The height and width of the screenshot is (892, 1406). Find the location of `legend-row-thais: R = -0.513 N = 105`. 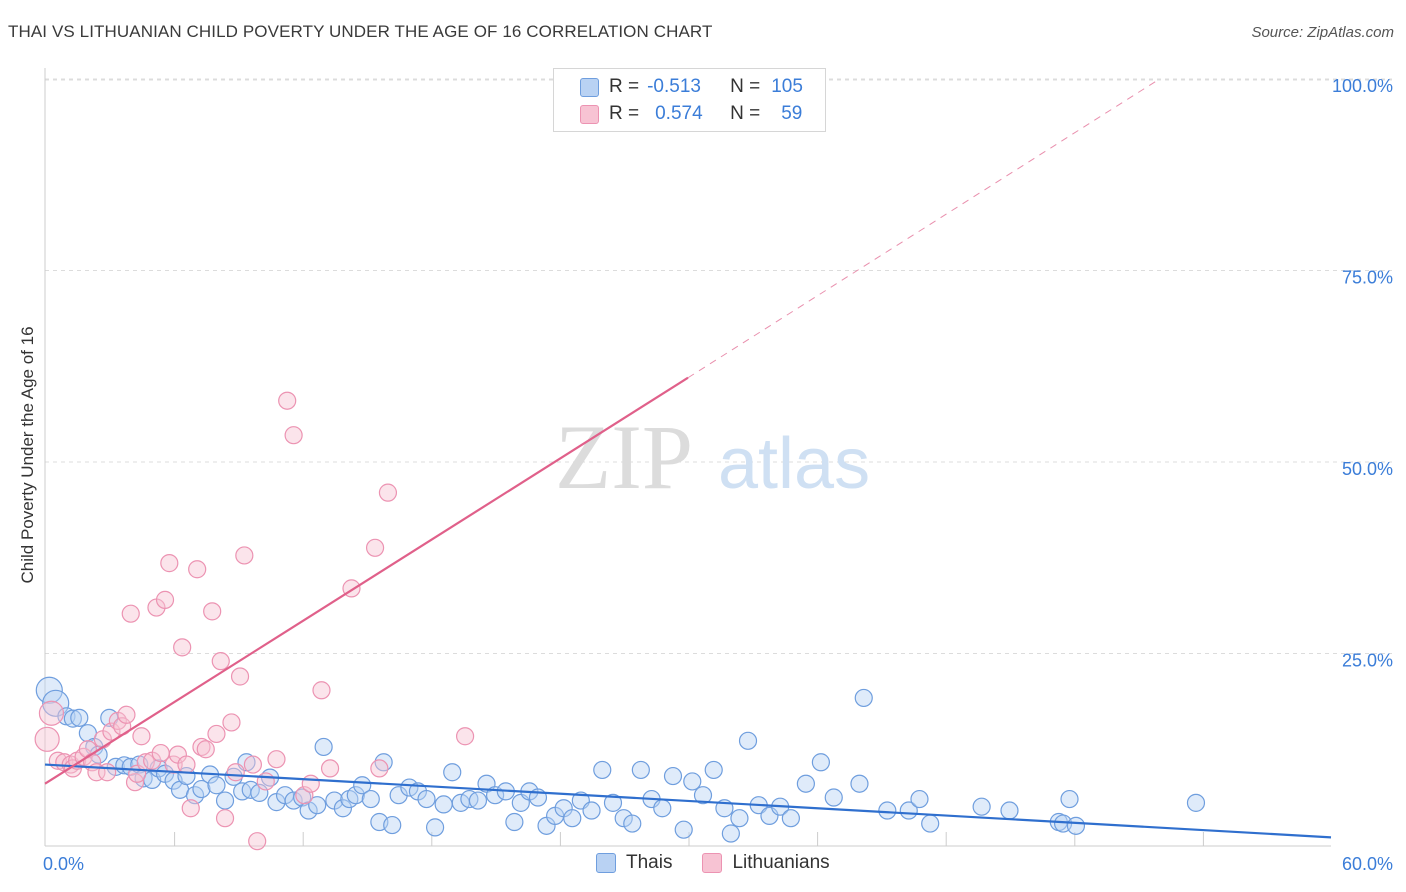

legend-row-thais: R = -0.513 N = 105 is located at coordinates (678, 87).